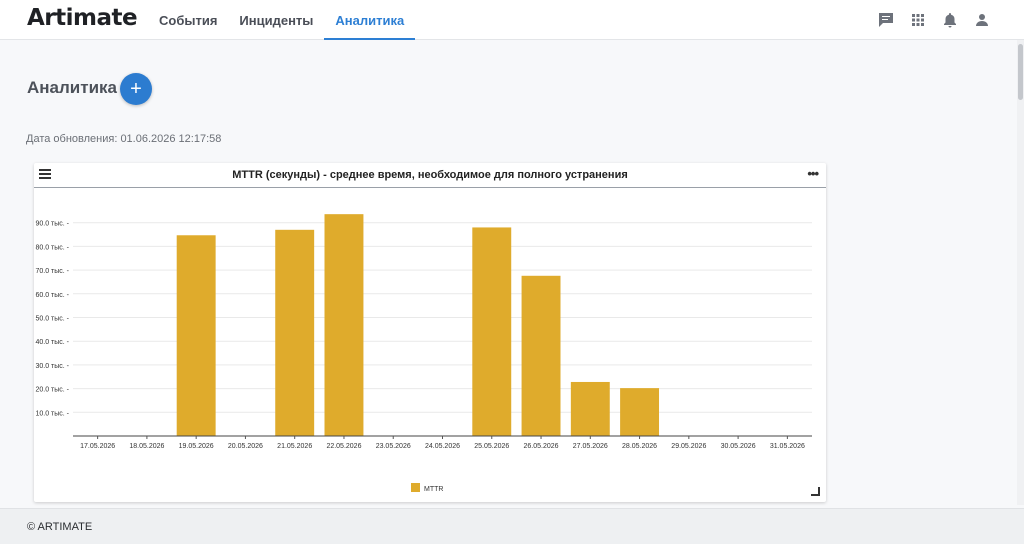  What do you see at coordinates (433, 489) in the screenshot?
I see `legend-label: MTTR` at bounding box center [433, 489].